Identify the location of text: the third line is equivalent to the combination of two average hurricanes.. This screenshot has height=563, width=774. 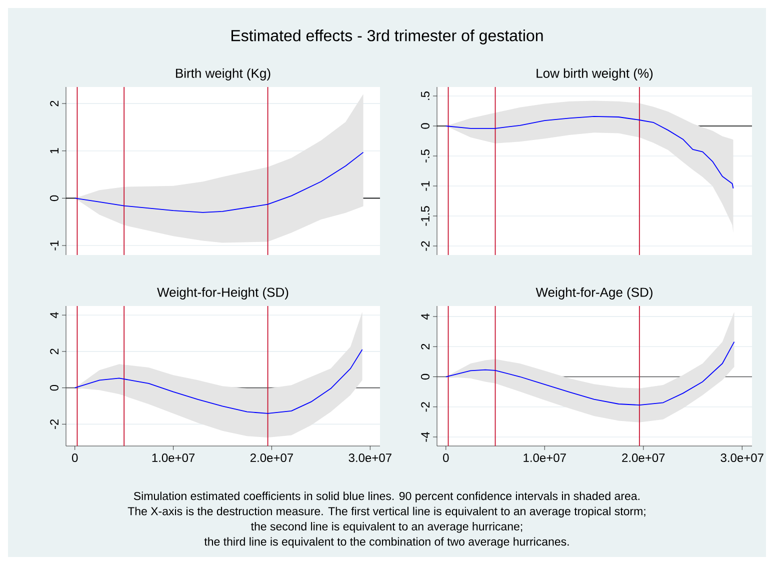
(386, 542).